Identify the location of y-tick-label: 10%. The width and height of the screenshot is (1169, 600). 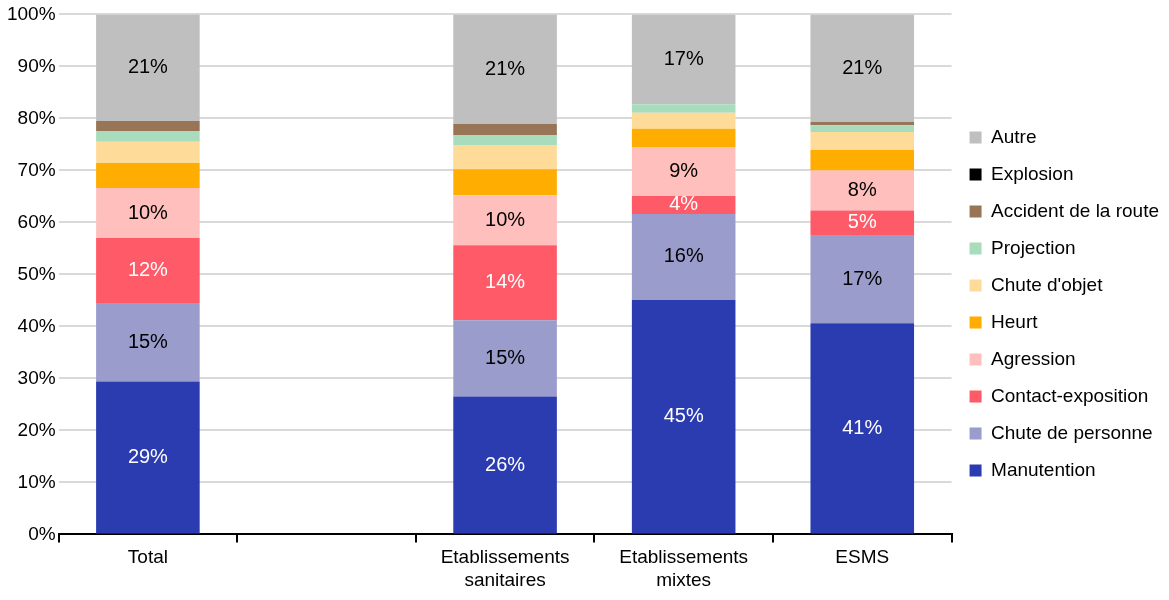
(36, 481).